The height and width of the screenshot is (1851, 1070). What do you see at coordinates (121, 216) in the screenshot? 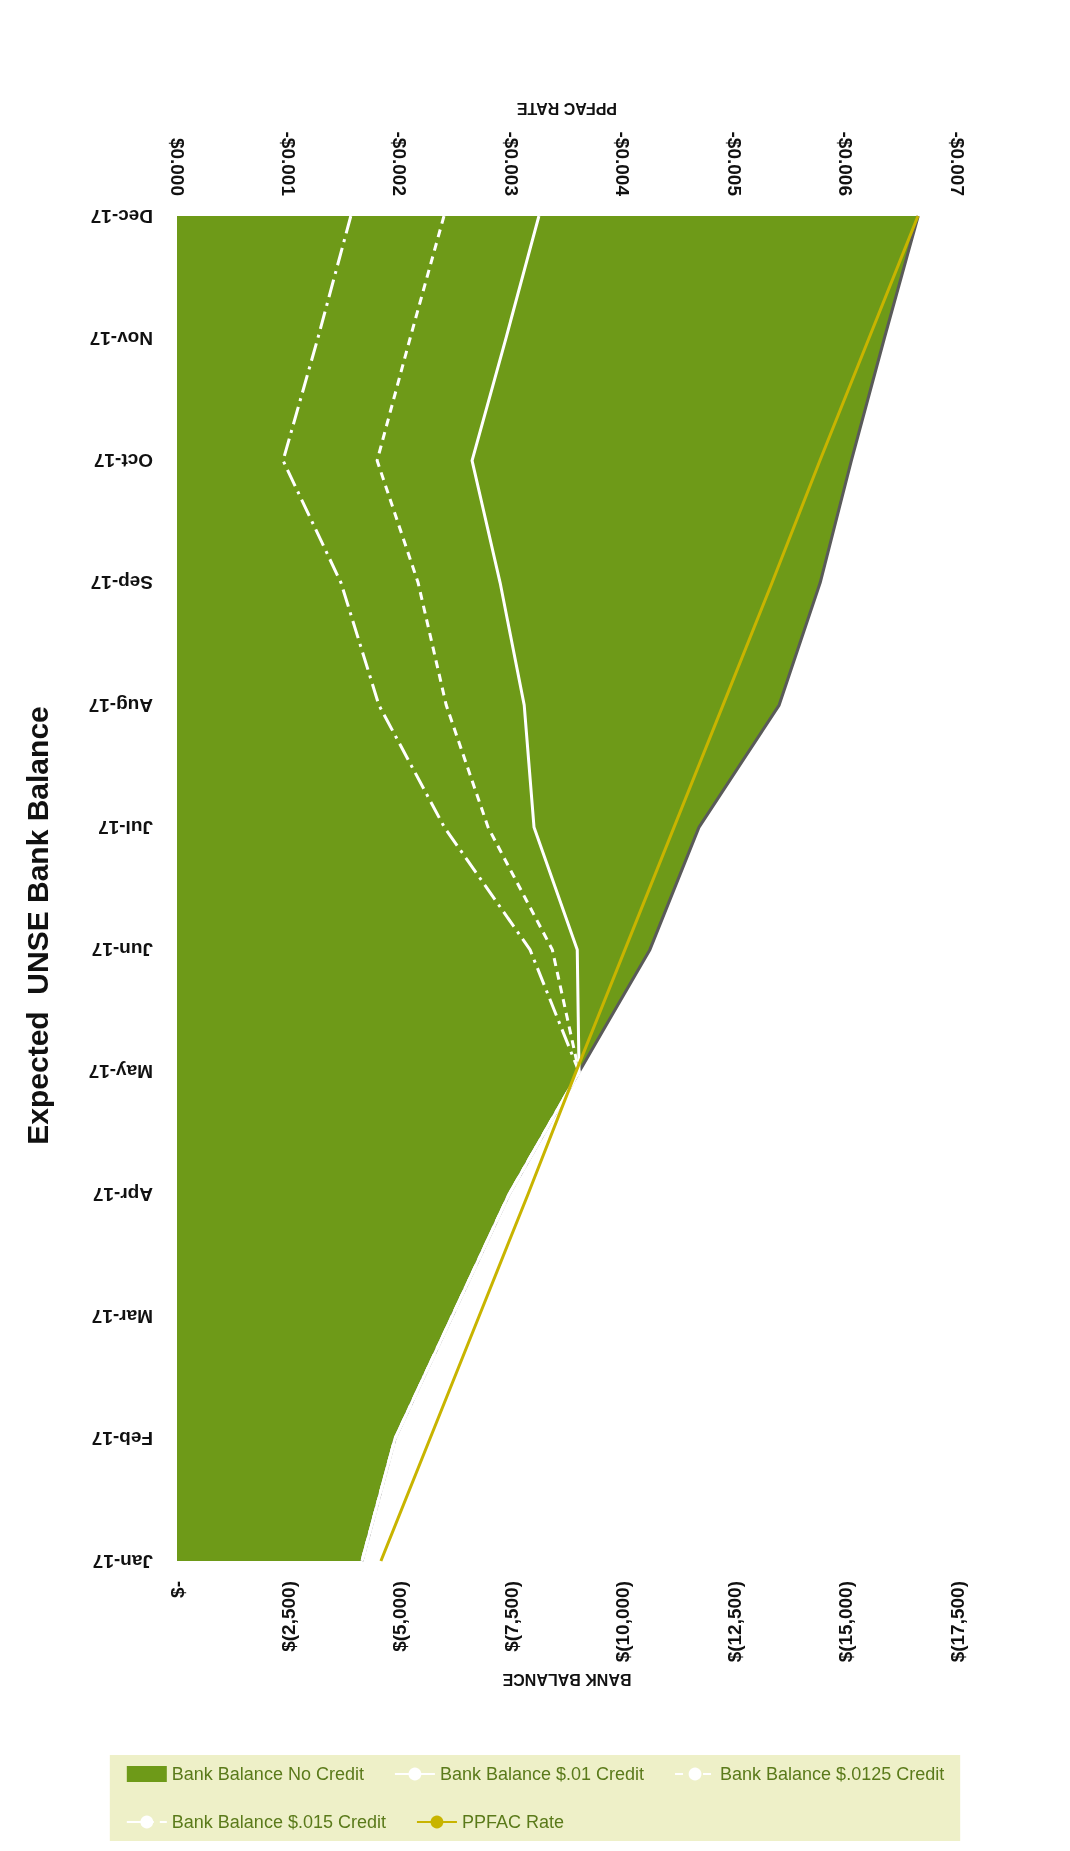
I see `y-tick-label: Dec-17` at bounding box center [121, 216].